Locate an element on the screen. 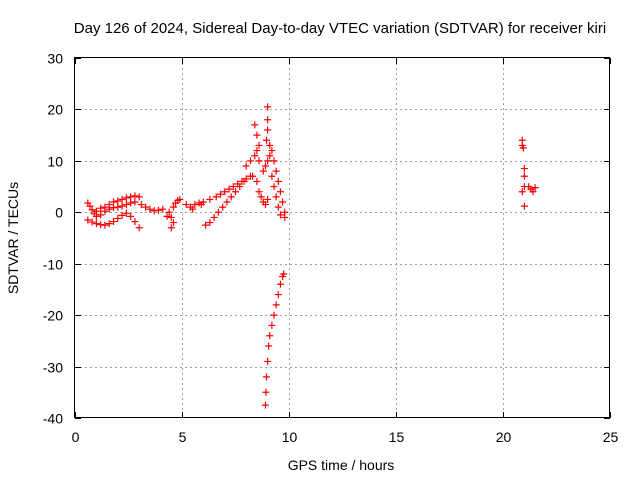 This screenshot has height=480, width=640. x-axis-label: GPS time / hours is located at coordinates (341, 465).